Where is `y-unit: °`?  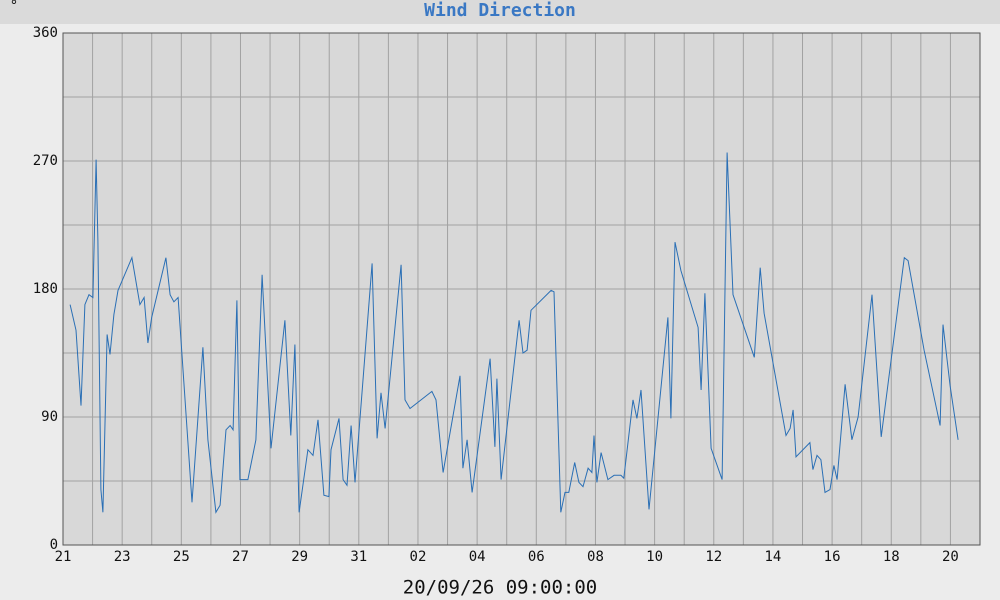 y-unit: ° is located at coordinates (14, 7).